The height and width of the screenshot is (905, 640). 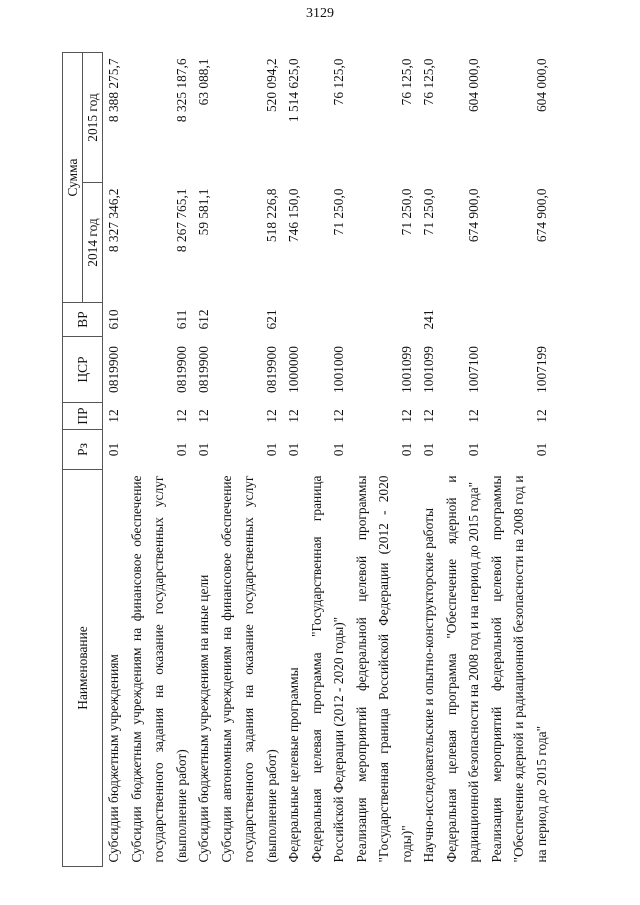 What do you see at coordinates (271, 215) in the screenshot?
I see `row-sum-2014: 518 226,8` at bounding box center [271, 215].